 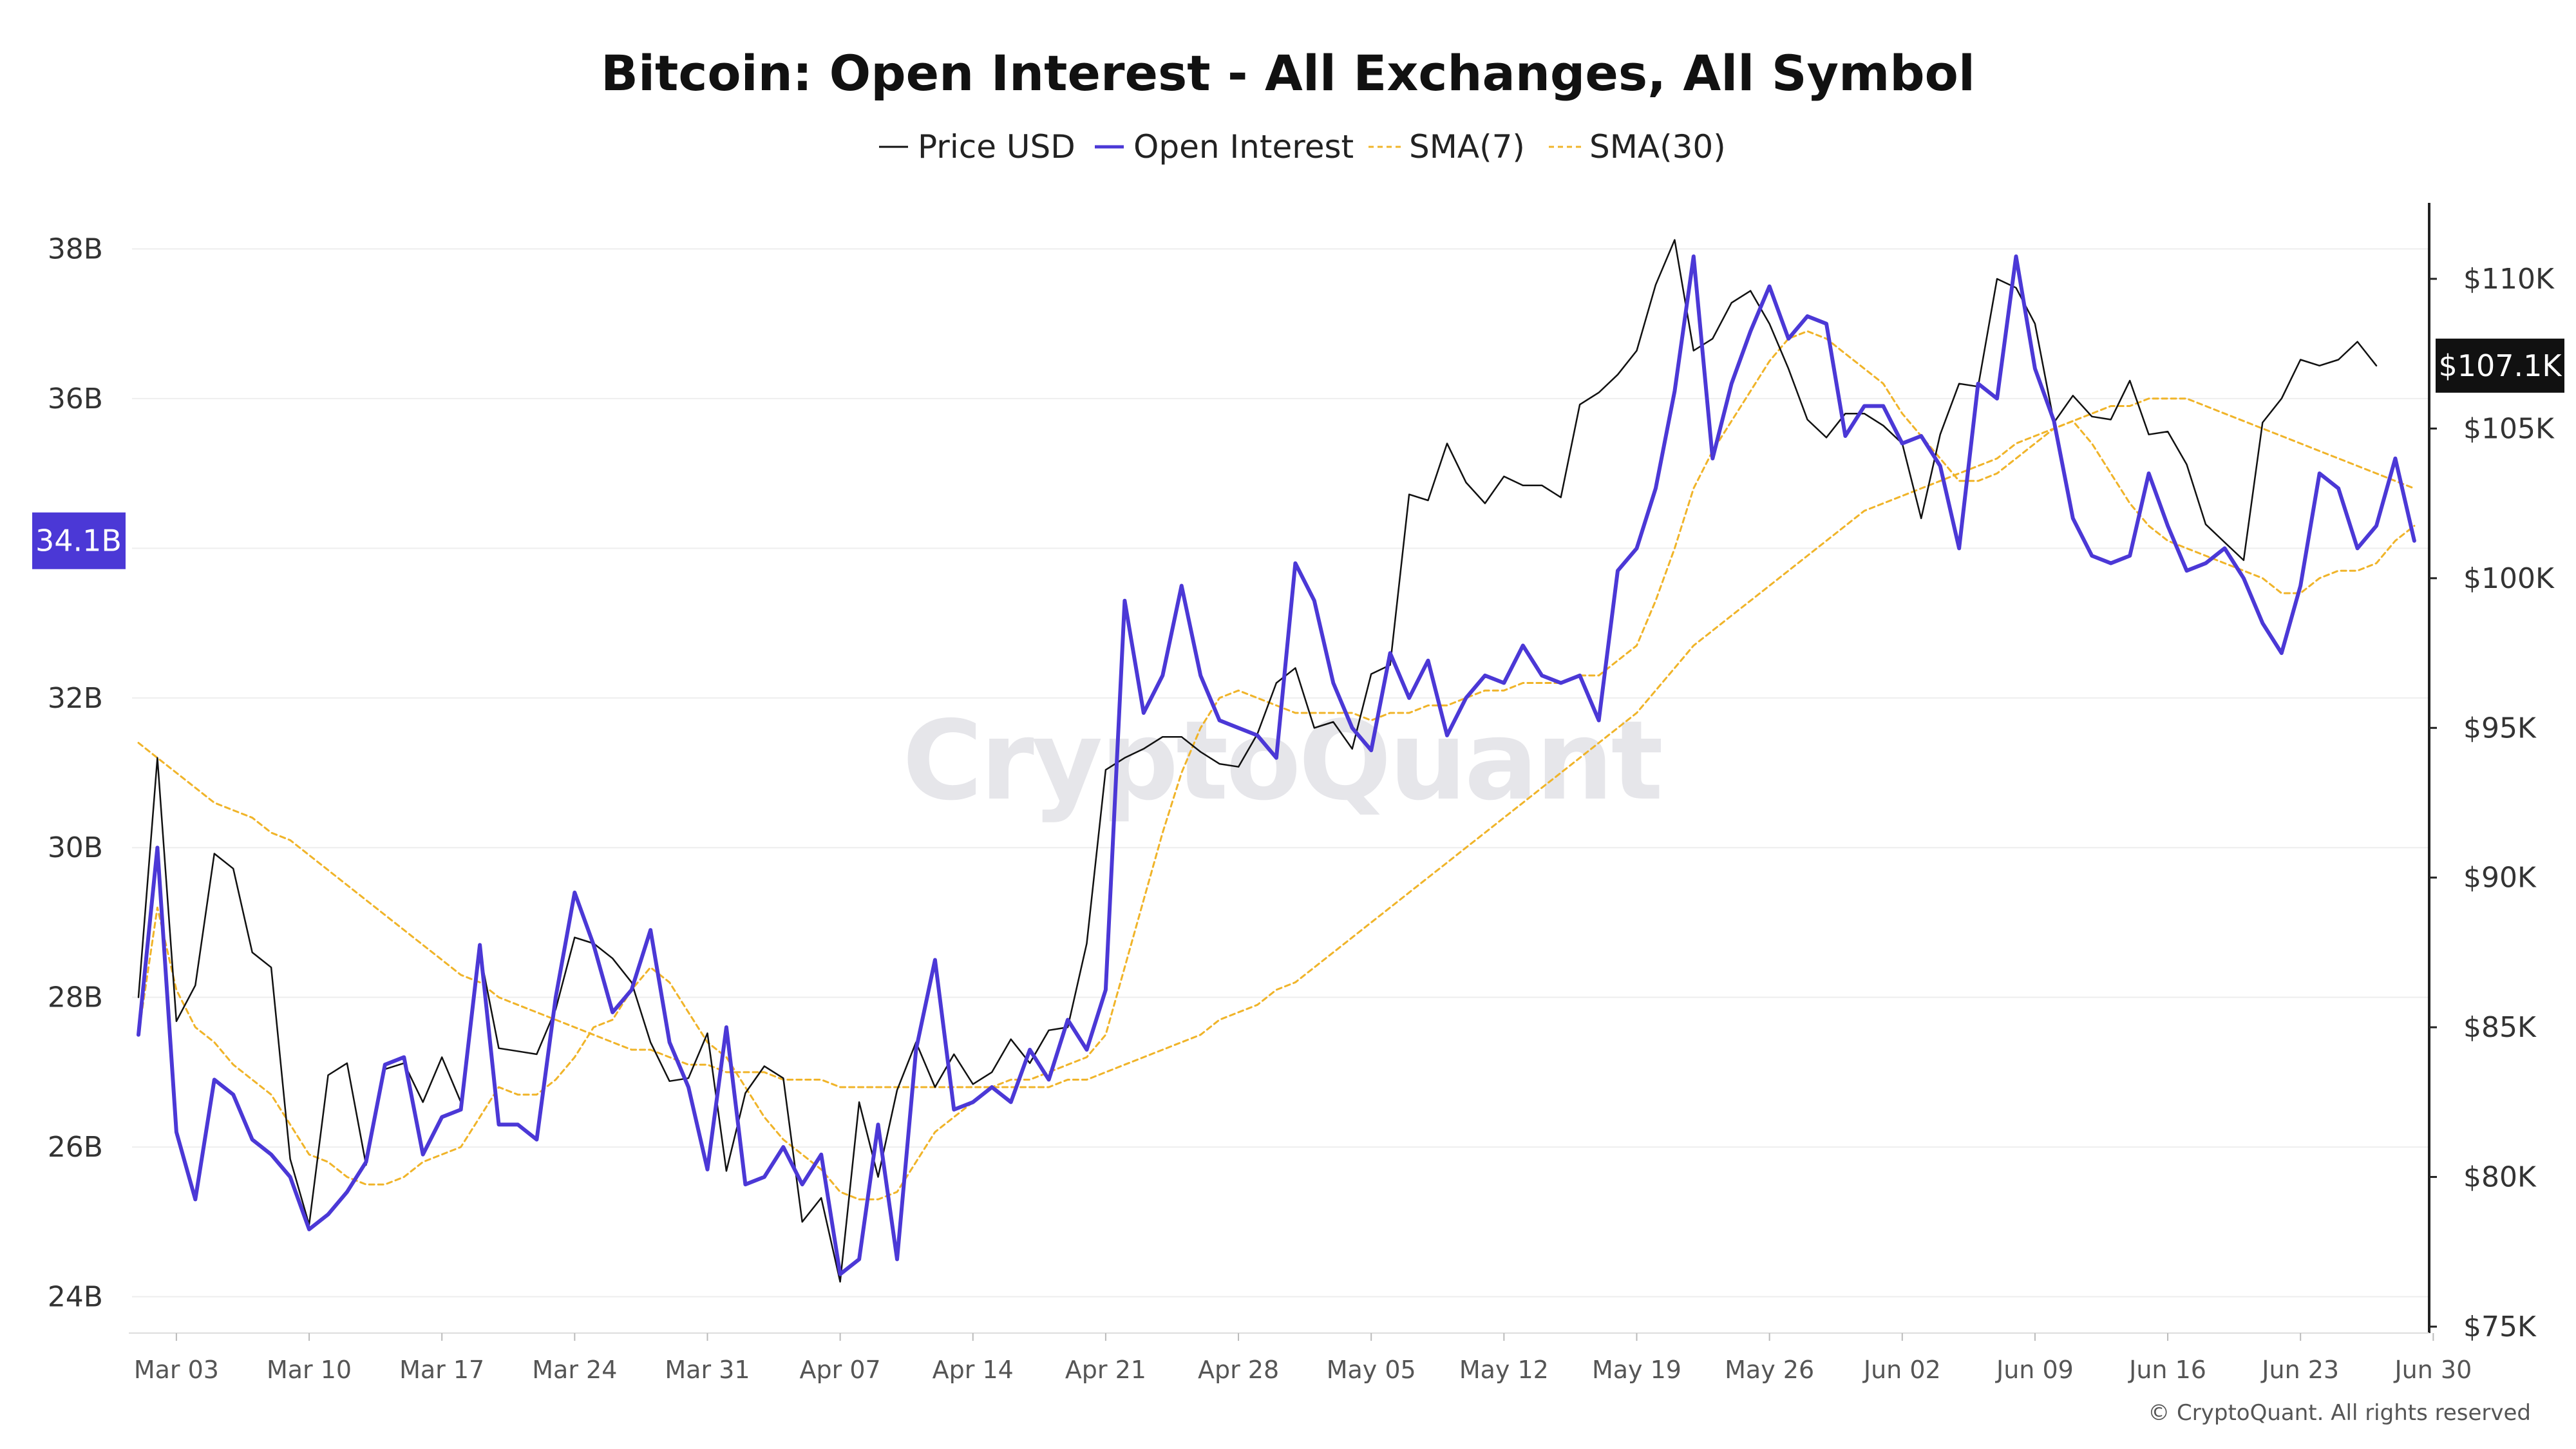 What do you see at coordinates (75, 698) in the screenshot?
I see `y-left-tick-label: 32B` at bounding box center [75, 698].